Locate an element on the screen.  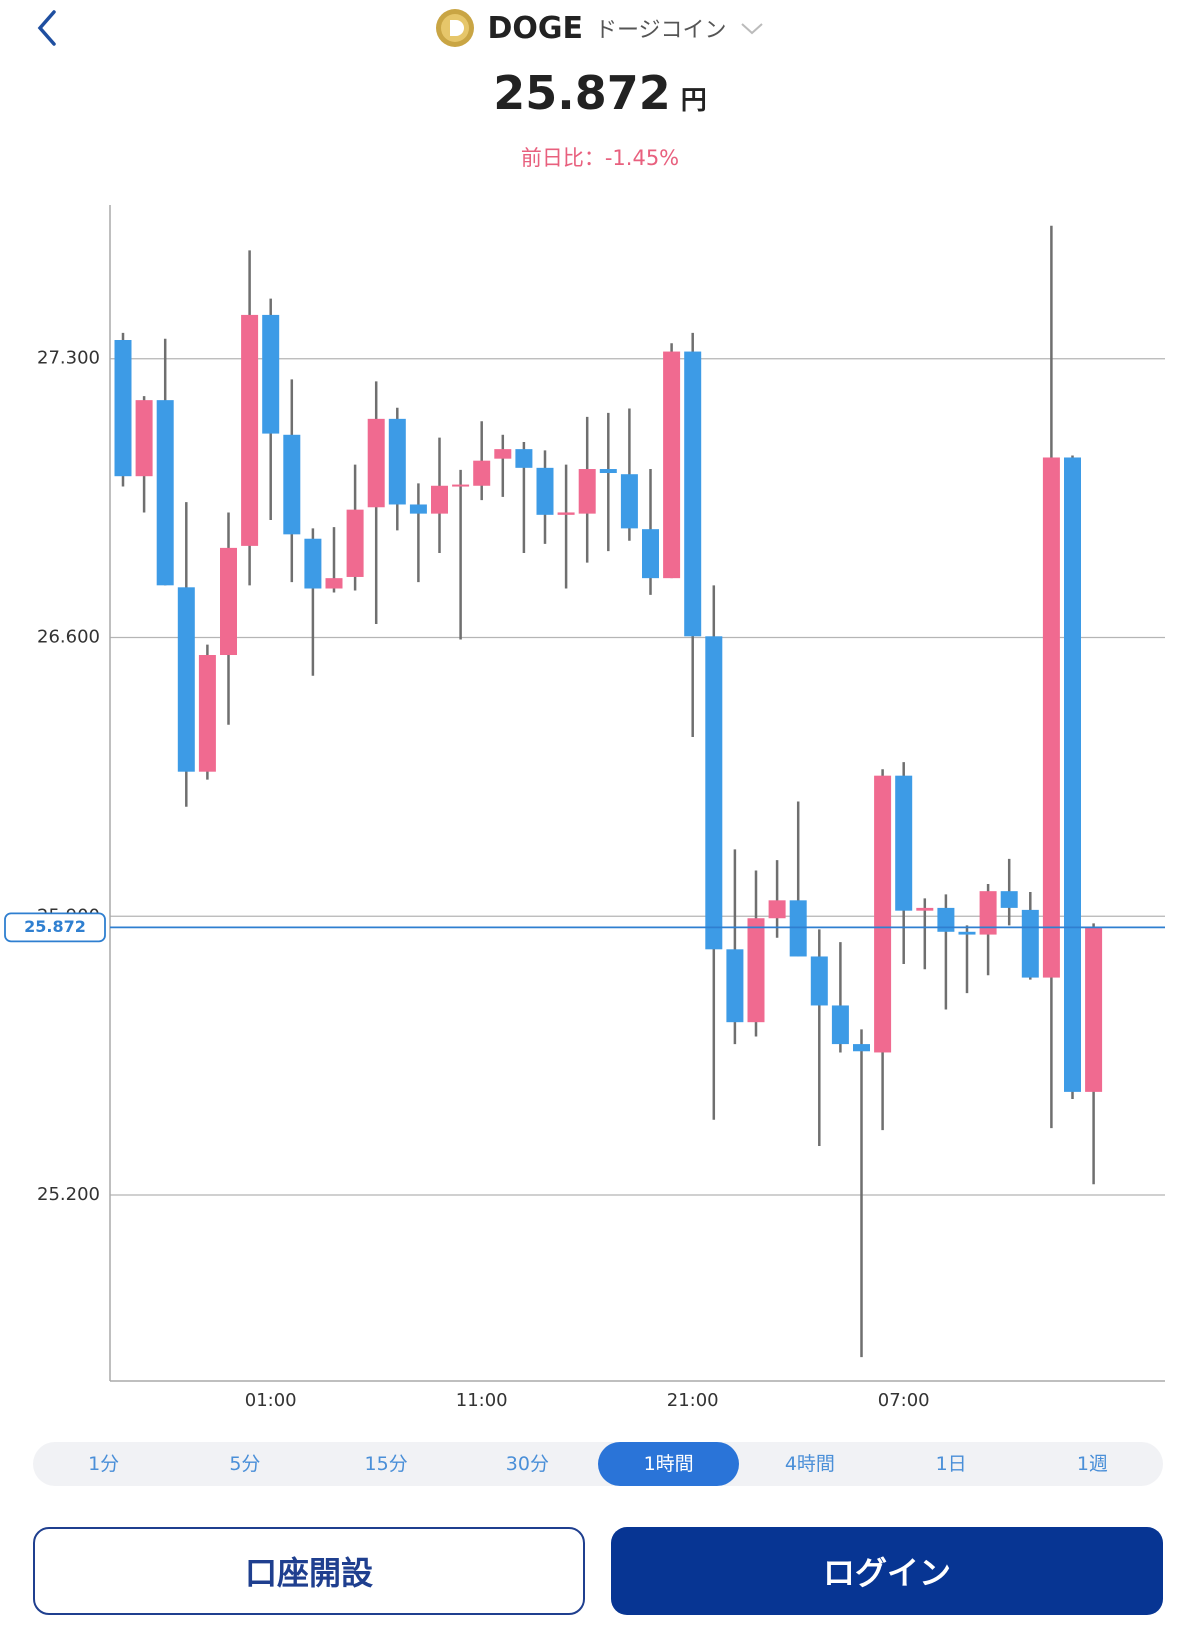
current-price-box is located at coordinates (55, 927).